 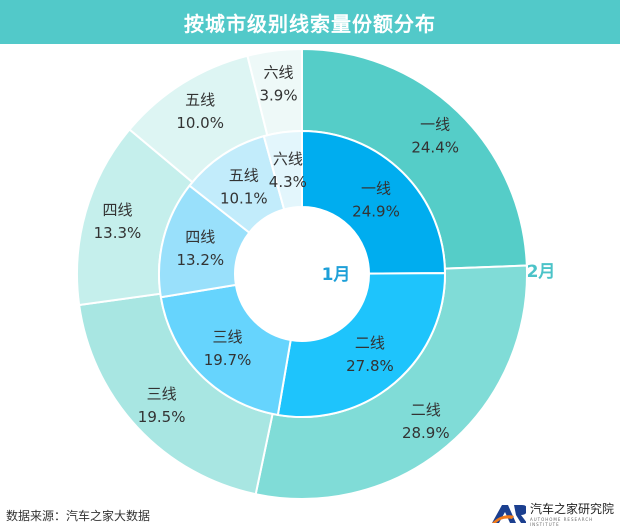 What do you see at coordinates (200, 100) in the screenshot?
I see `outer-category-label-4: 五线` at bounding box center [200, 100].